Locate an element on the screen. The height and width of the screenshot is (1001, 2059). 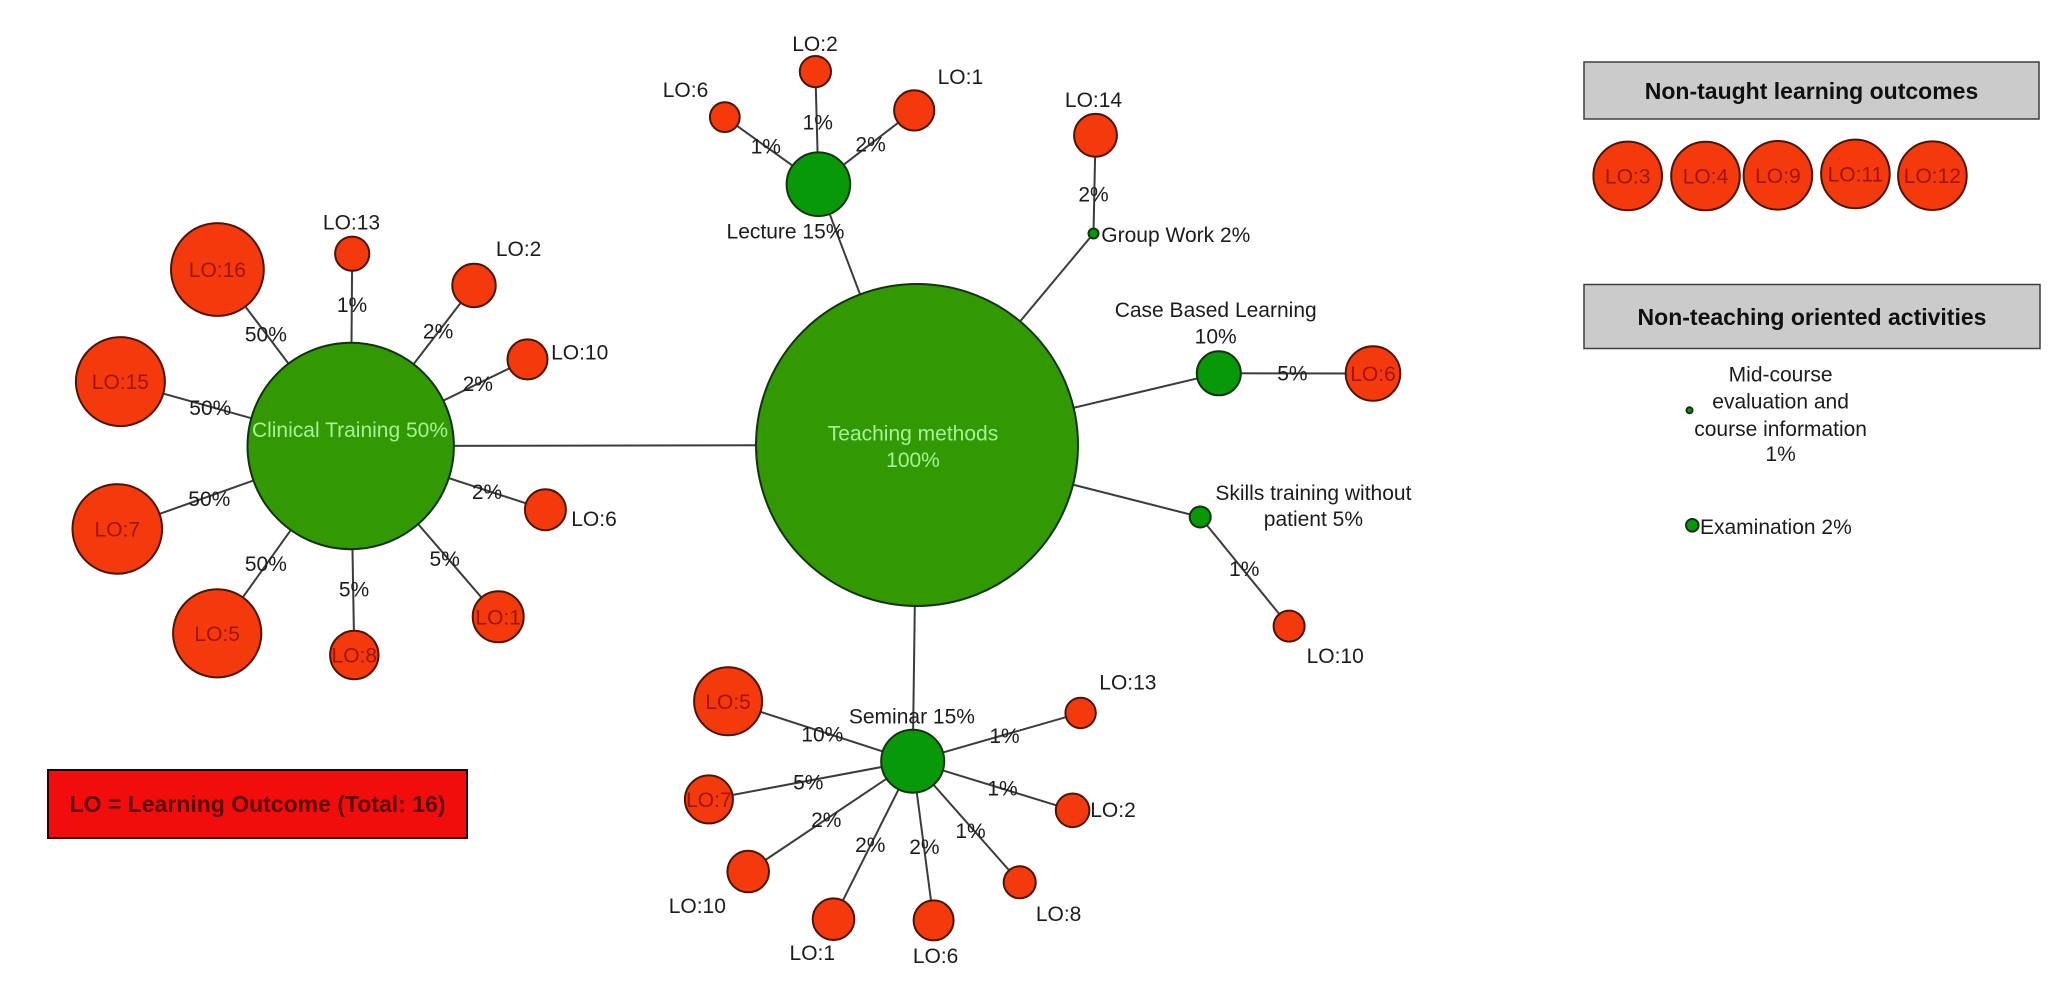
svg-text: course information is located at coordinates (1780, 429).